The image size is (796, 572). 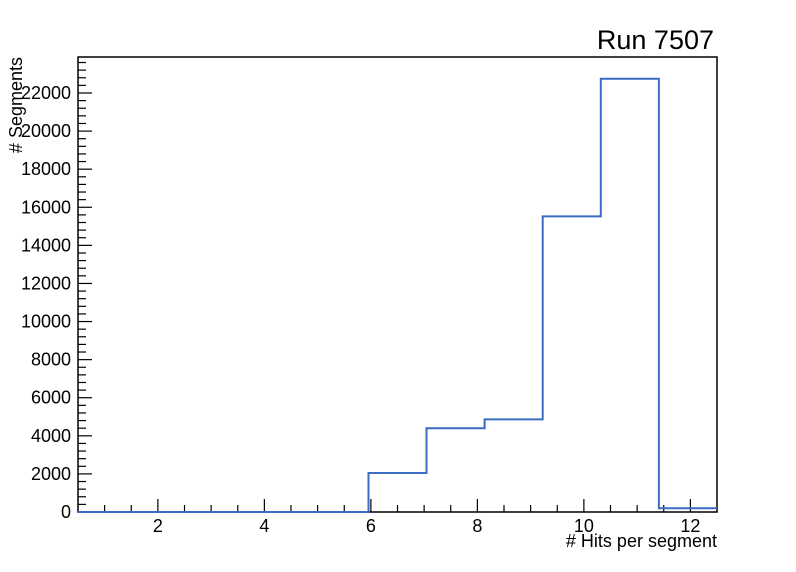 What do you see at coordinates (158, 526) in the screenshot?
I see `x-tick-label: 2` at bounding box center [158, 526].